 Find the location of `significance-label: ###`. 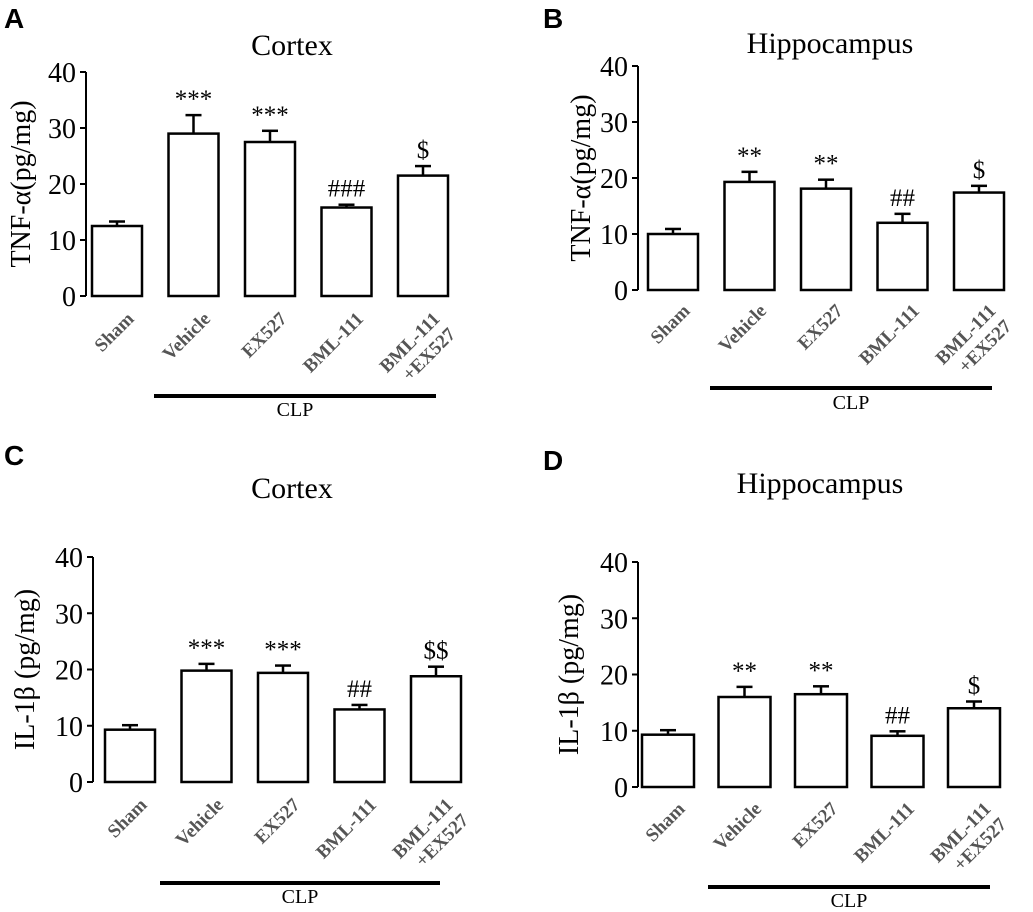

significance-label: ### is located at coordinates (347, 189).